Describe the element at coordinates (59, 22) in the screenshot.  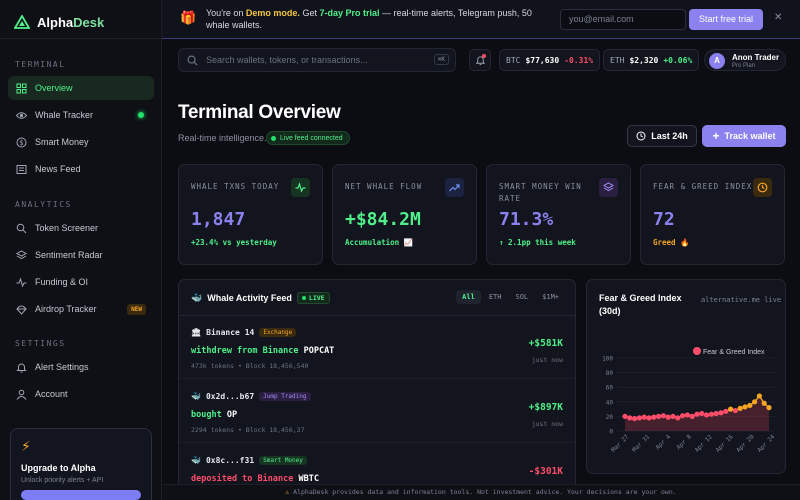
I see `brand: AlphaDesk` at that location.